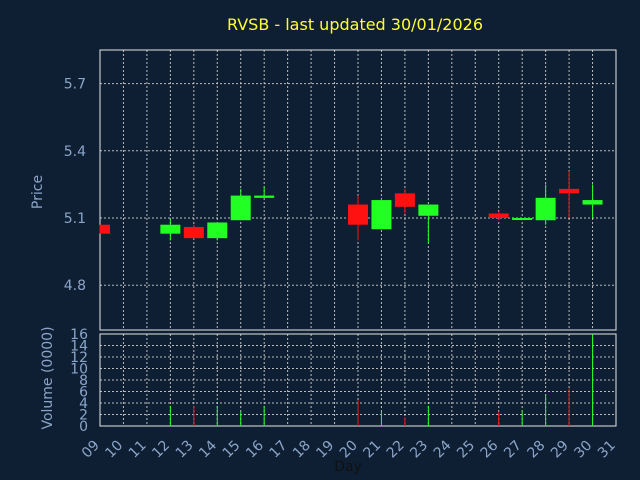 This screenshot has height=480, width=640. What do you see at coordinates (513, 450) in the screenshot?
I see `x-tick-label: 27` at bounding box center [513, 450].